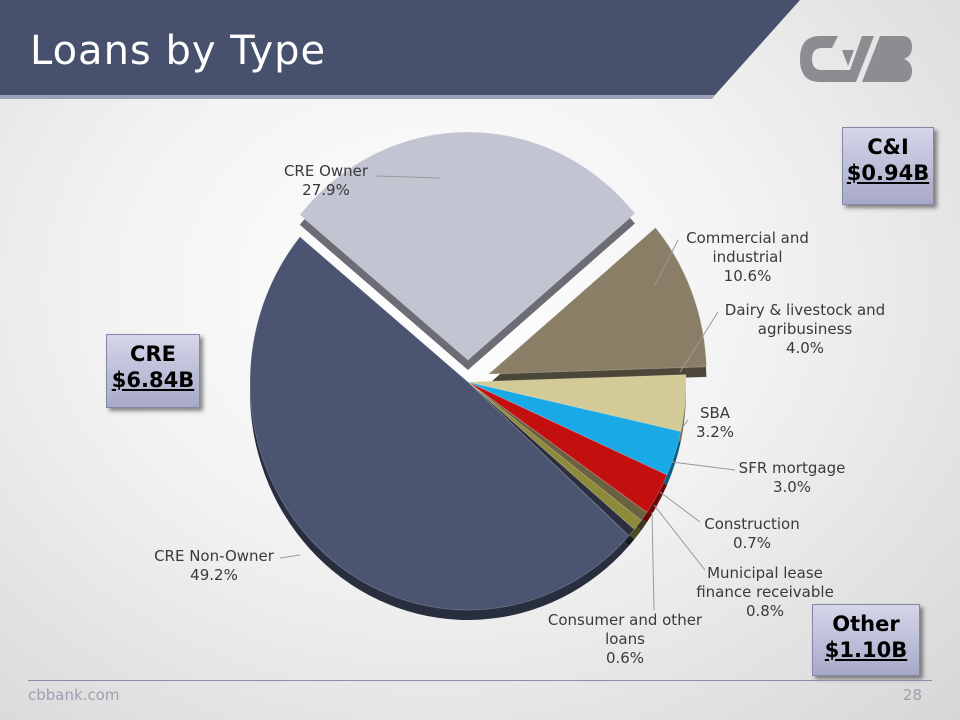  Describe the element at coordinates (153, 380) in the screenshot. I see `cre-box-amount: $6.84B` at that location.